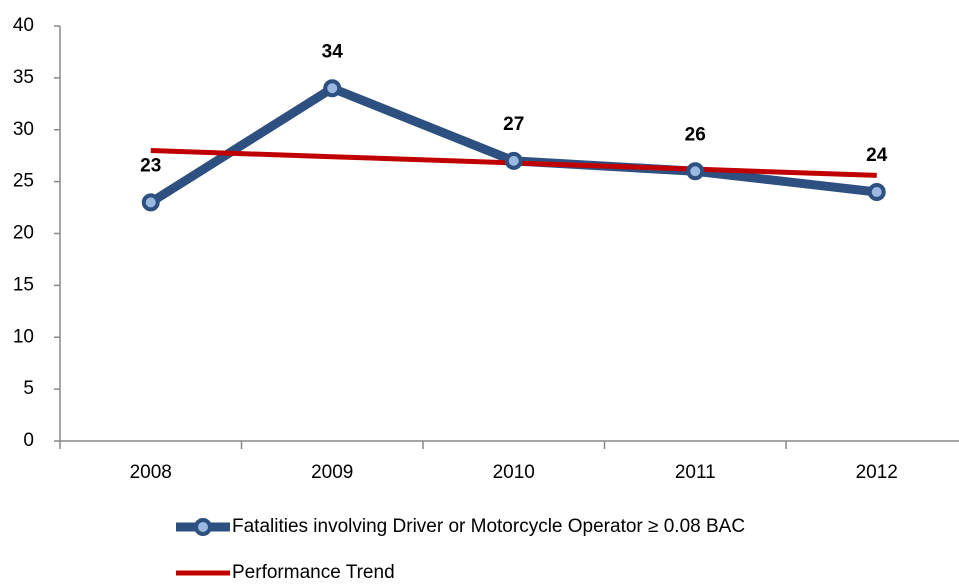  What do you see at coordinates (333, 51) in the screenshot?
I see `data-label: 34` at bounding box center [333, 51].